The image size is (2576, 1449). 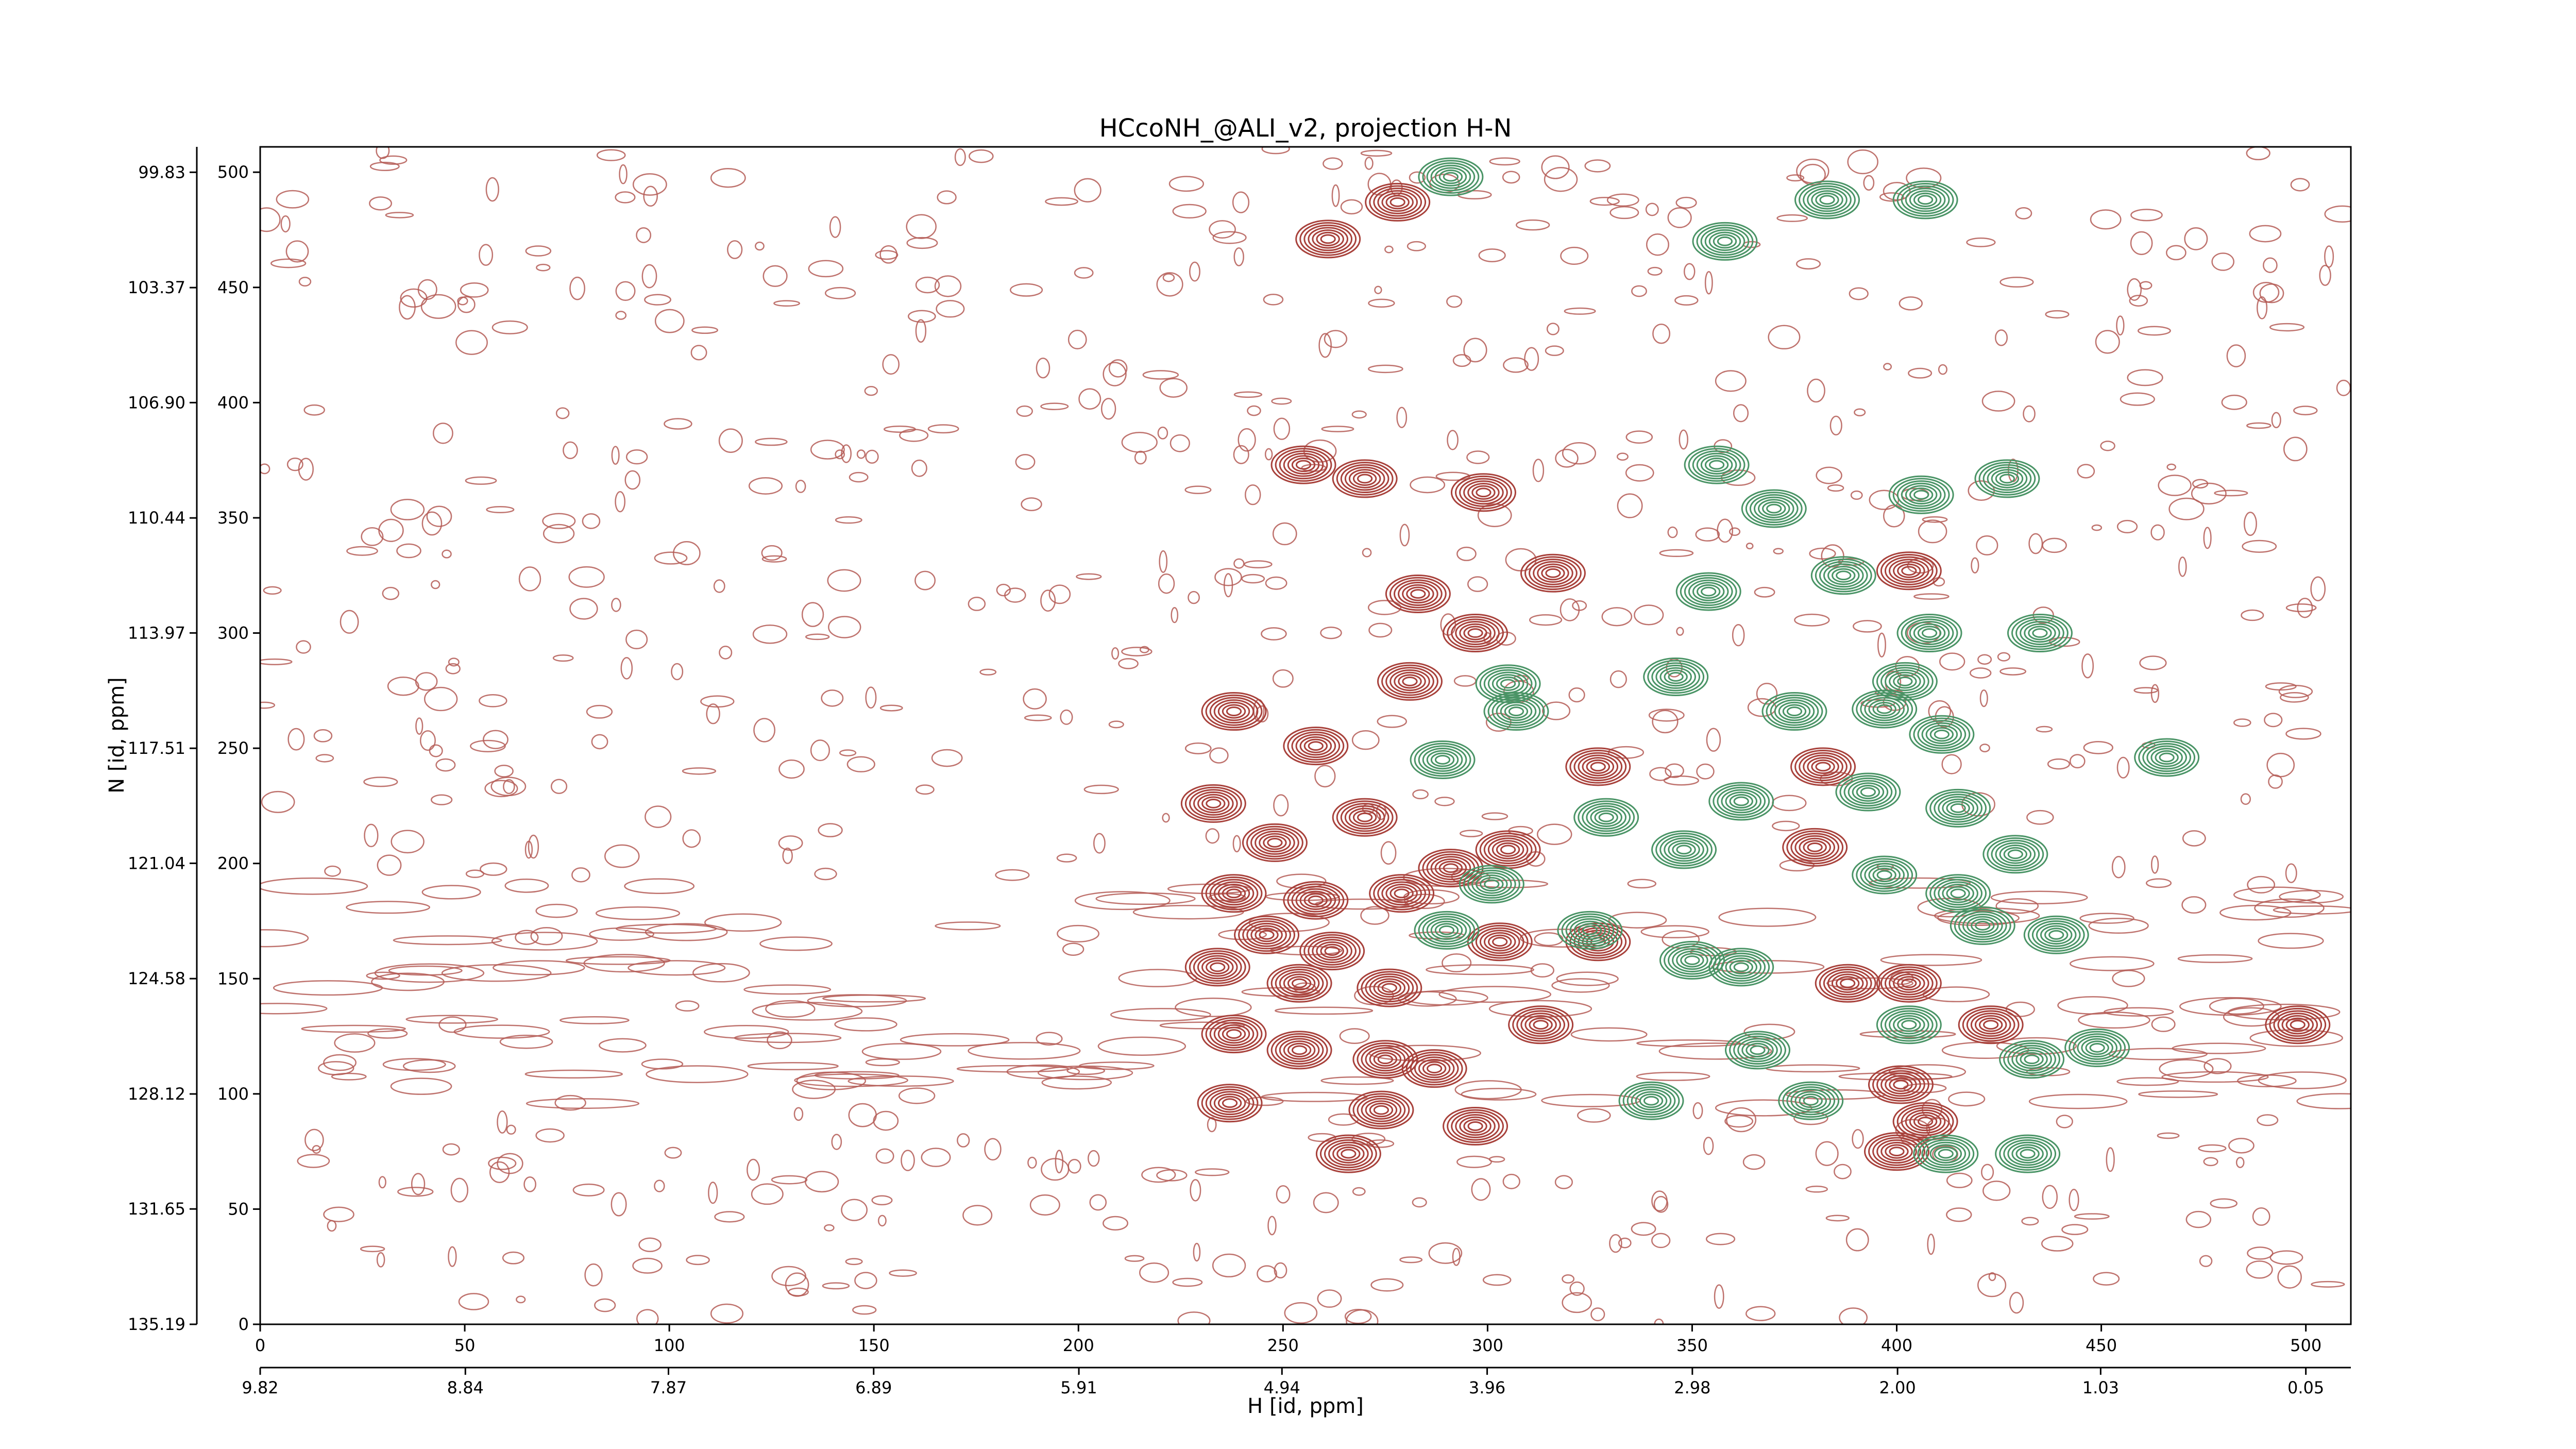 What do you see at coordinates (1487, 1345) in the screenshot?
I see `x-tick-label: 300` at bounding box center [1487, 1345].